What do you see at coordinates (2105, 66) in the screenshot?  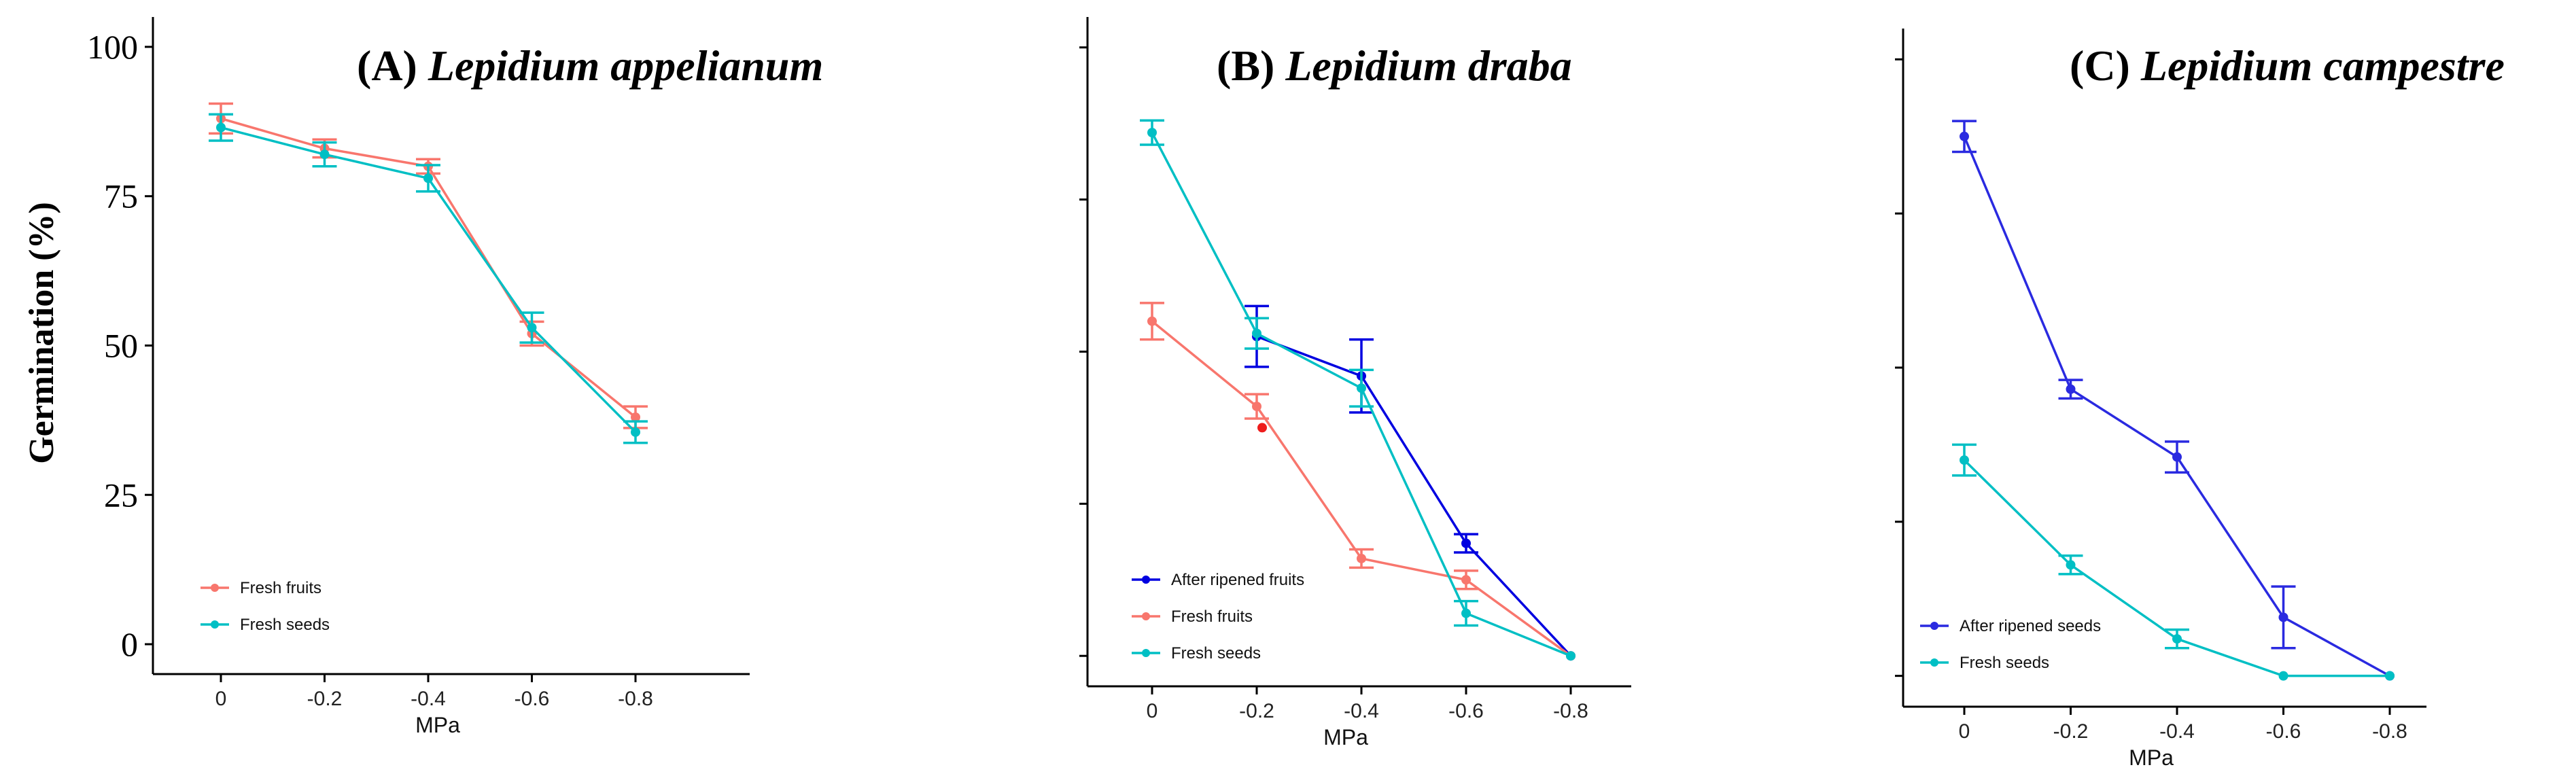 I see `panel-title-label: (C)` at bounding box center [2105, 66].